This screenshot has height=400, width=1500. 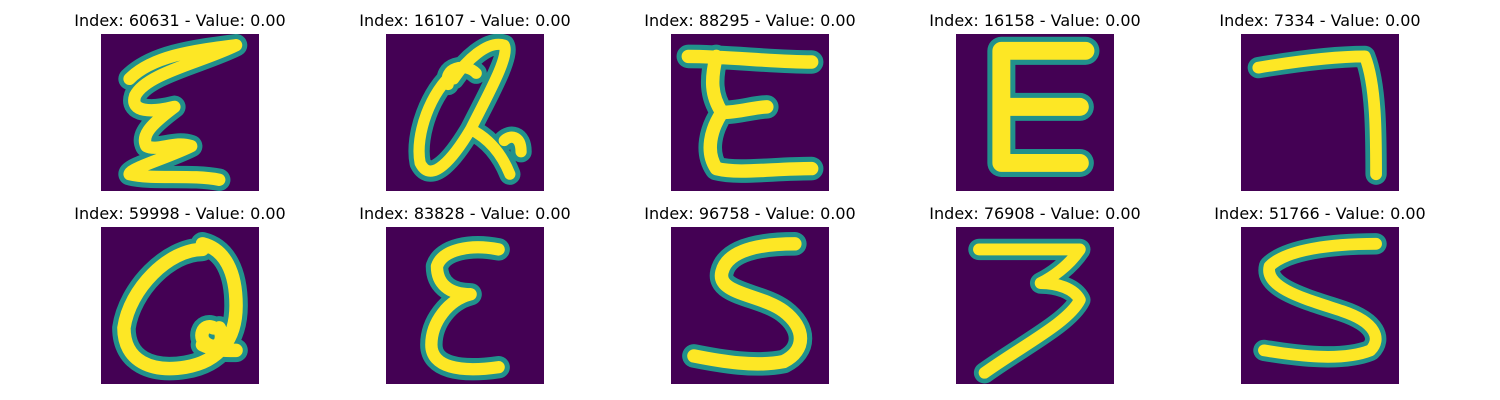 What do you see at coordinates (1035, 213) in the screenshot?
I see `panel-title: Index: 76908 - Value: 0.00` at bounding box center [1035, 213].